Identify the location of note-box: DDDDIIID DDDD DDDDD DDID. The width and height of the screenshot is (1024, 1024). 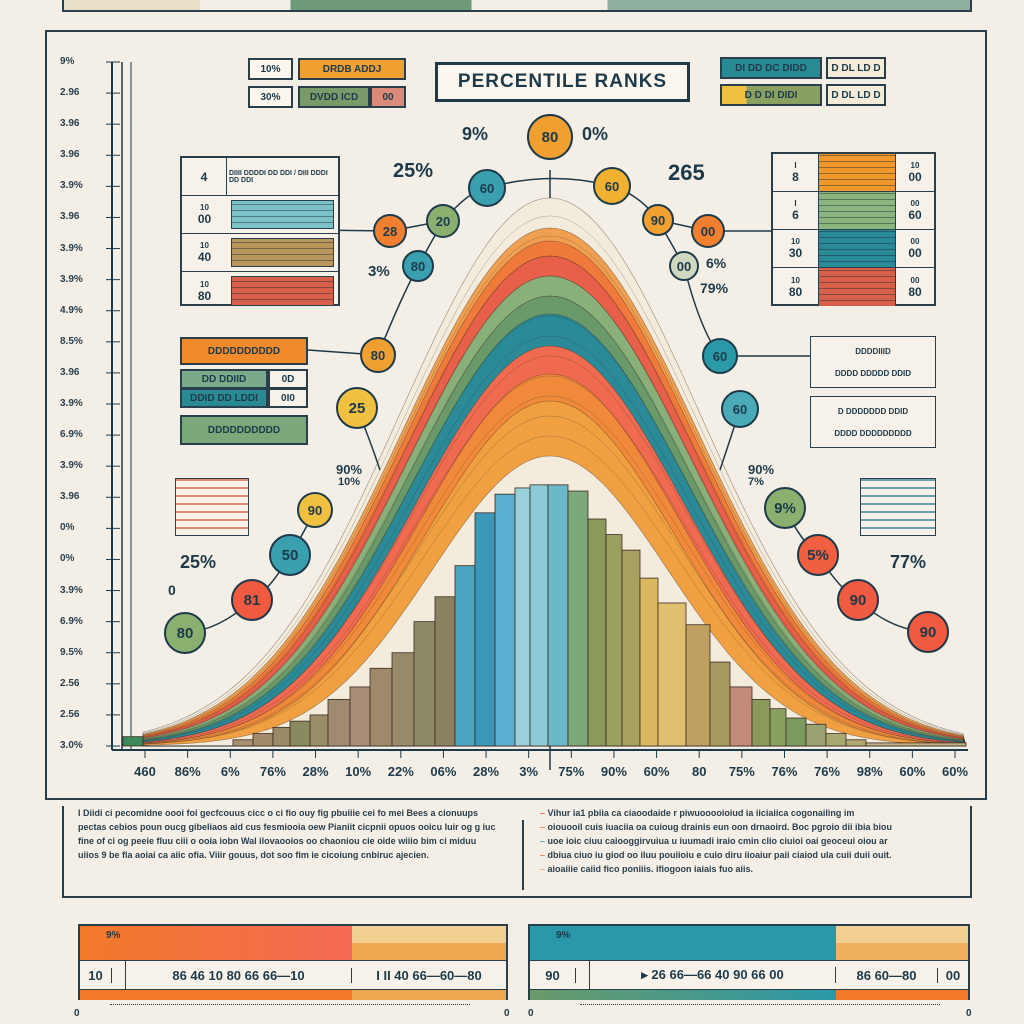
(873, 362).